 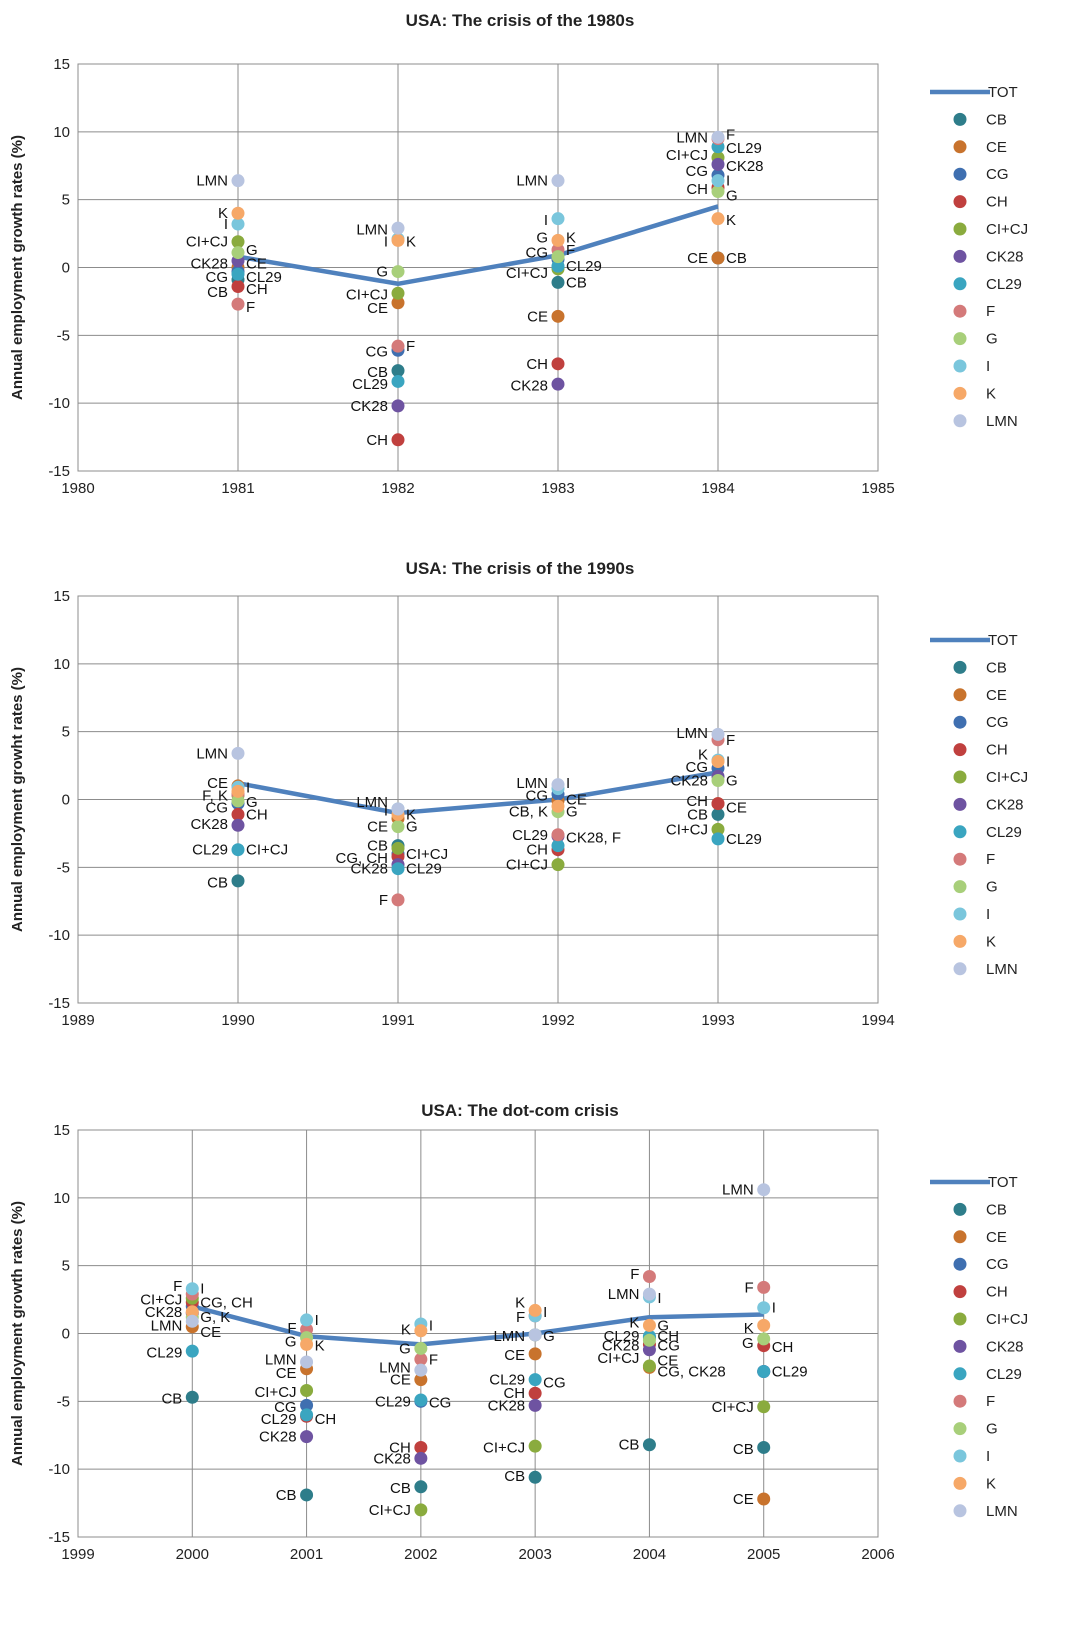 I want to click on y-tick-label: -5, so click(x=63, y=867).